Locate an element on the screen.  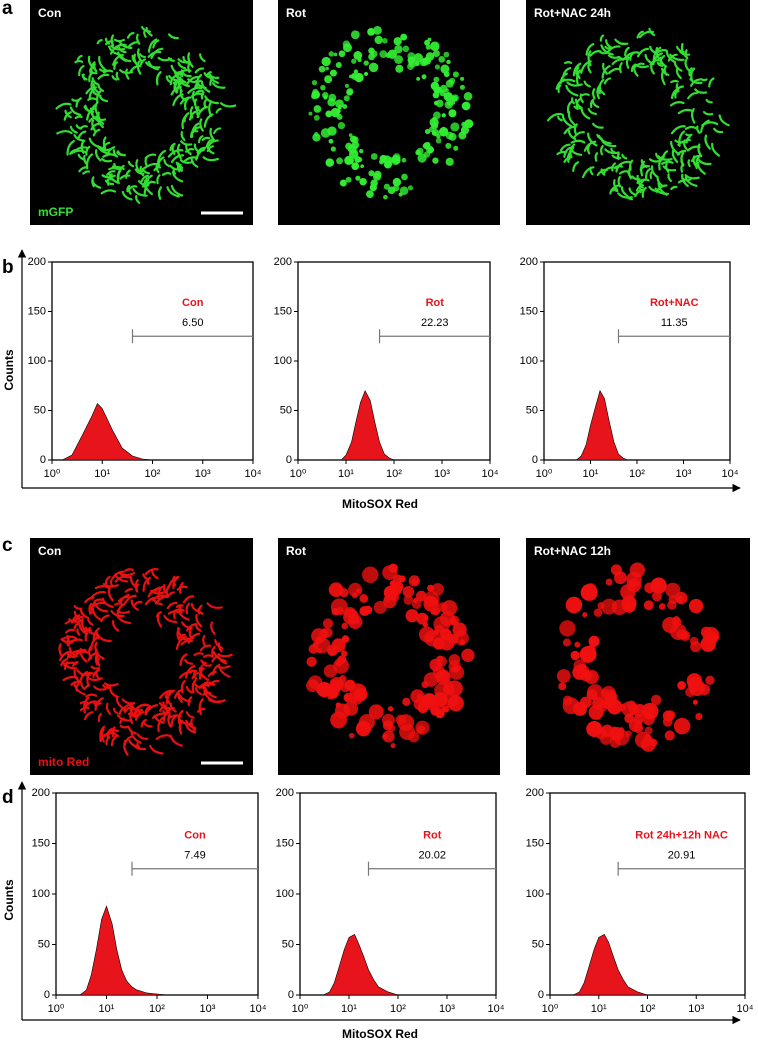
x-tick-label: 10² is located at coordinates (398, 1009).